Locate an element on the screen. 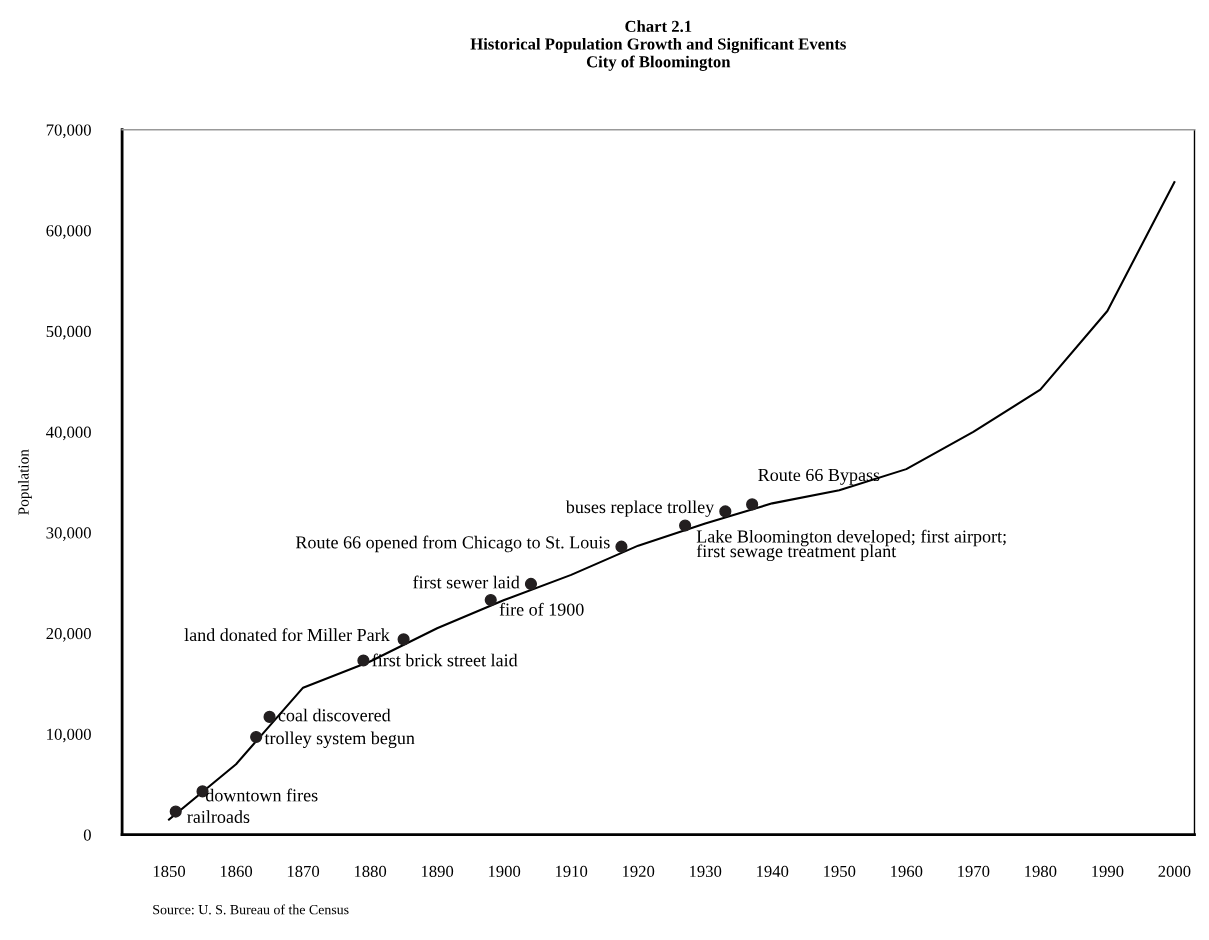 The image size is (1209, 940). x-tick-label: 1960 is located at coordinates (907, 871).